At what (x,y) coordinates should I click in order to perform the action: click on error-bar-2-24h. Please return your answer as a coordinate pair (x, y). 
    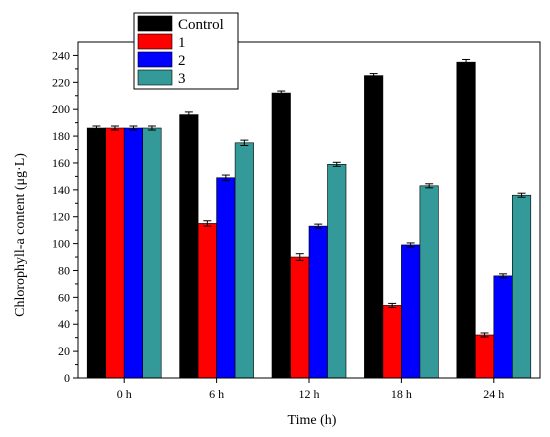
    Looking at the image, I should click on (503, 276).